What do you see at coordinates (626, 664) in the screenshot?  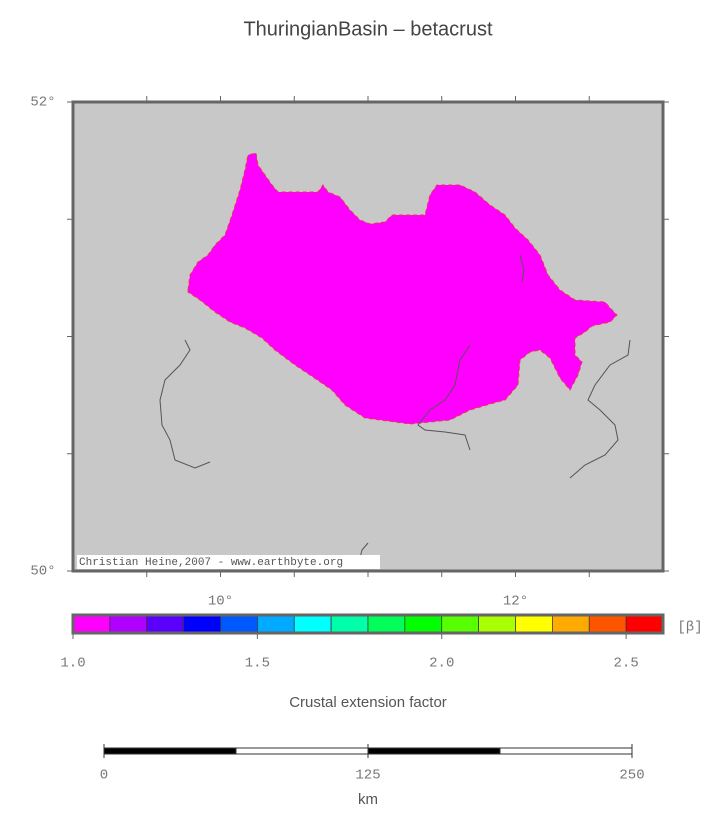 I see `colorbar-tick-label: 2.5` at bounding box center [626, 664].